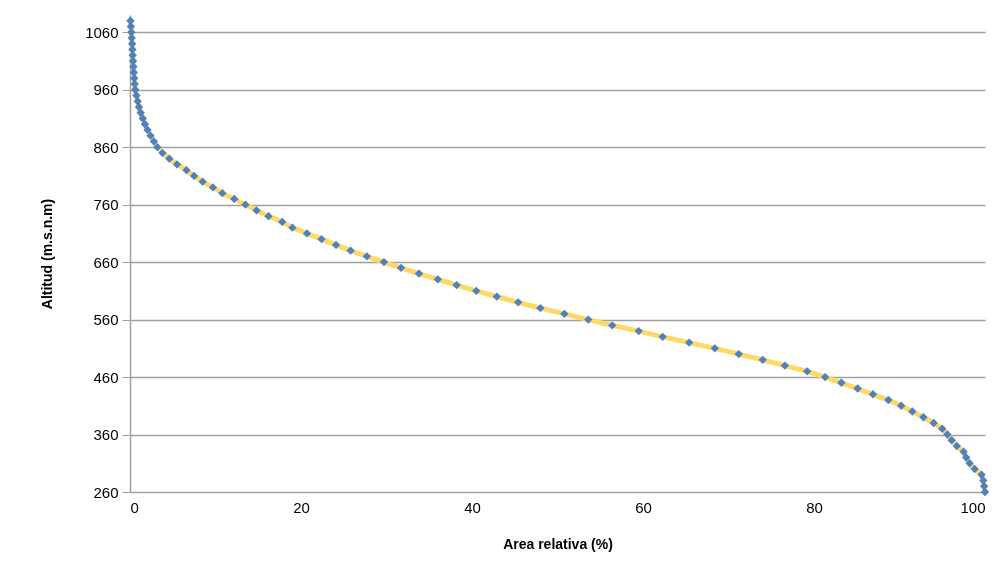 This screenshot has width=1003, height=572. What do you see at coordinates (106, 90) in the screenshot?
I see `y-tick-label: 960` at bounding box center [106, 90].